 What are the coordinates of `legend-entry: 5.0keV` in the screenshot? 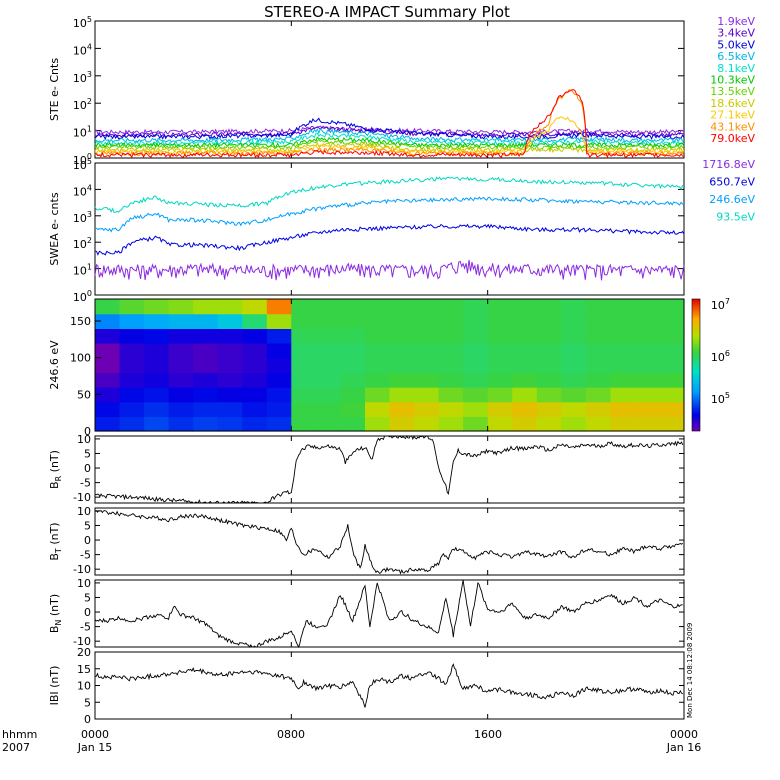 It's located at (736, 44).